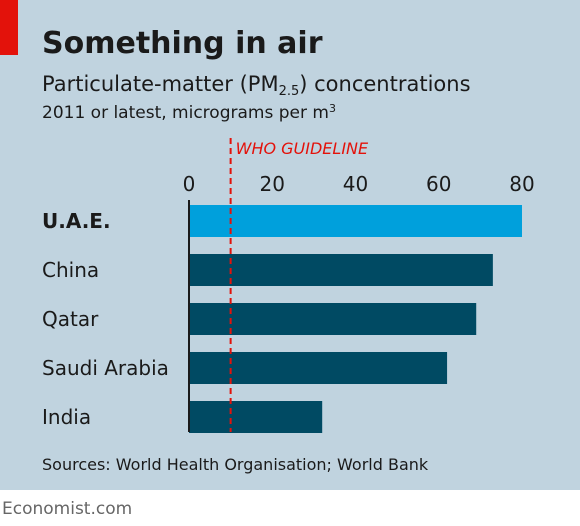 Image resolution: width=580 pixels, height=526 pixels. What do you see at coordinates (76, 221) in the screenshot?
I see `category-label-u-a-e: U.A.E.` at bounding box center [76, 221].